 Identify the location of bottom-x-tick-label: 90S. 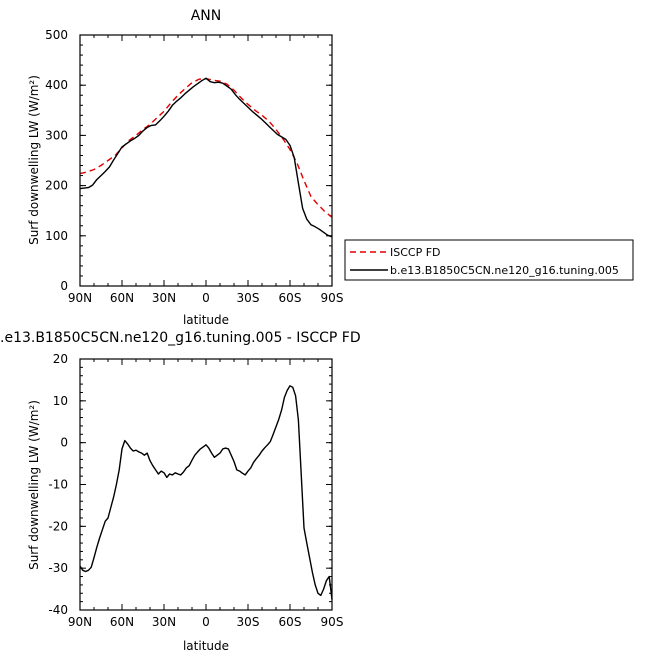
(332, 622).